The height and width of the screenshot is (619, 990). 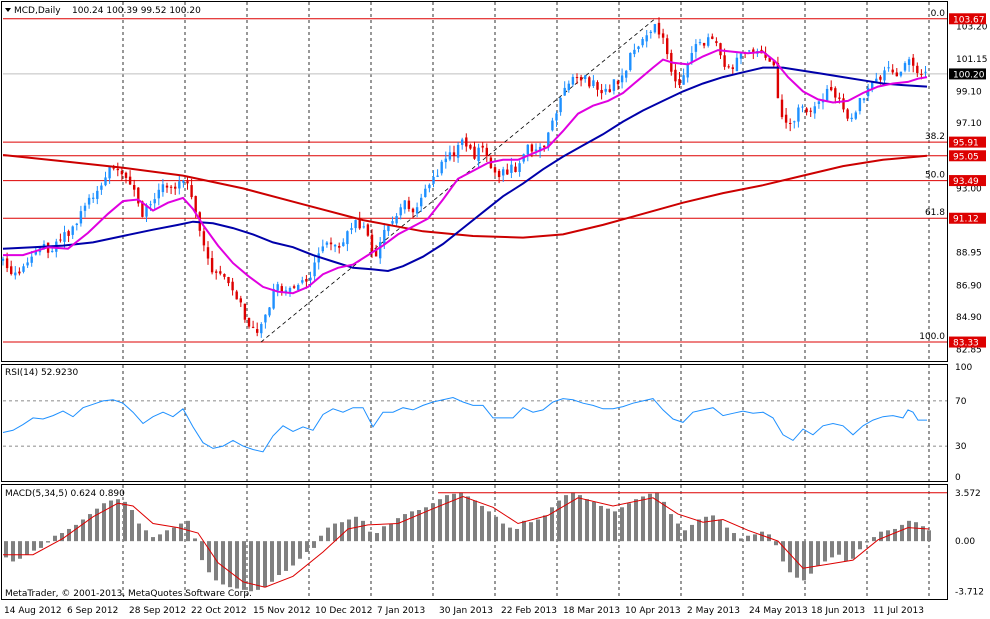 What do you see at coordinates (935, 213) in the screenshot?
I see `fibonacci-level-label: 61.8` at bounding box center [935, 213].